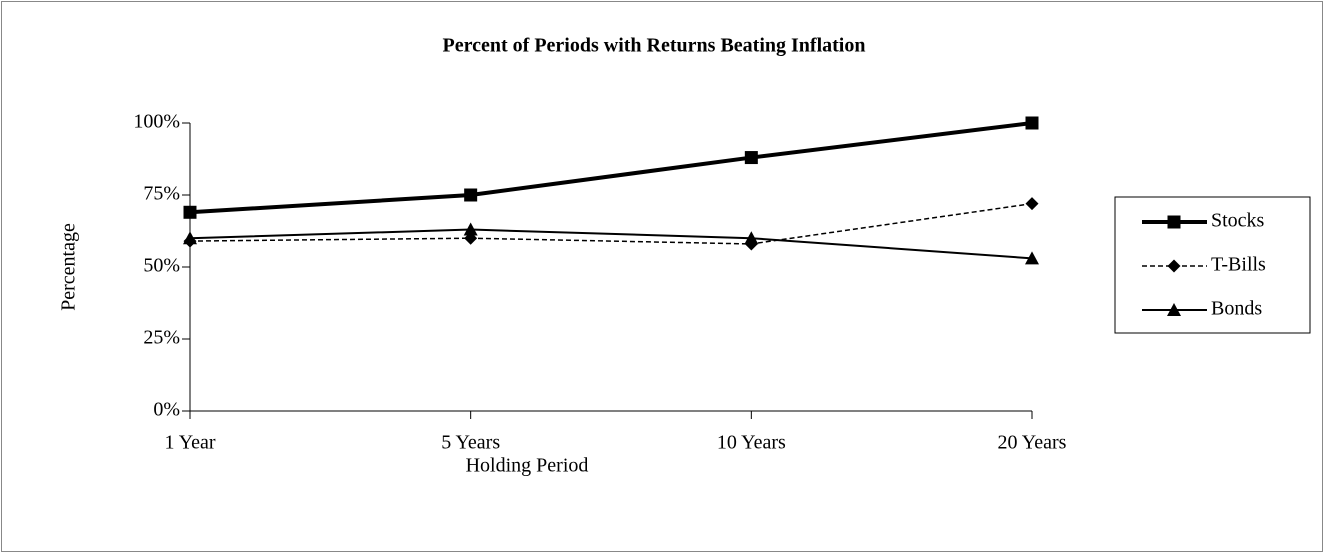  What do you see at coordinates (161, 194) in the screenshot?
I see `y-tick-label: 75%` at bounding box center [161, 194].